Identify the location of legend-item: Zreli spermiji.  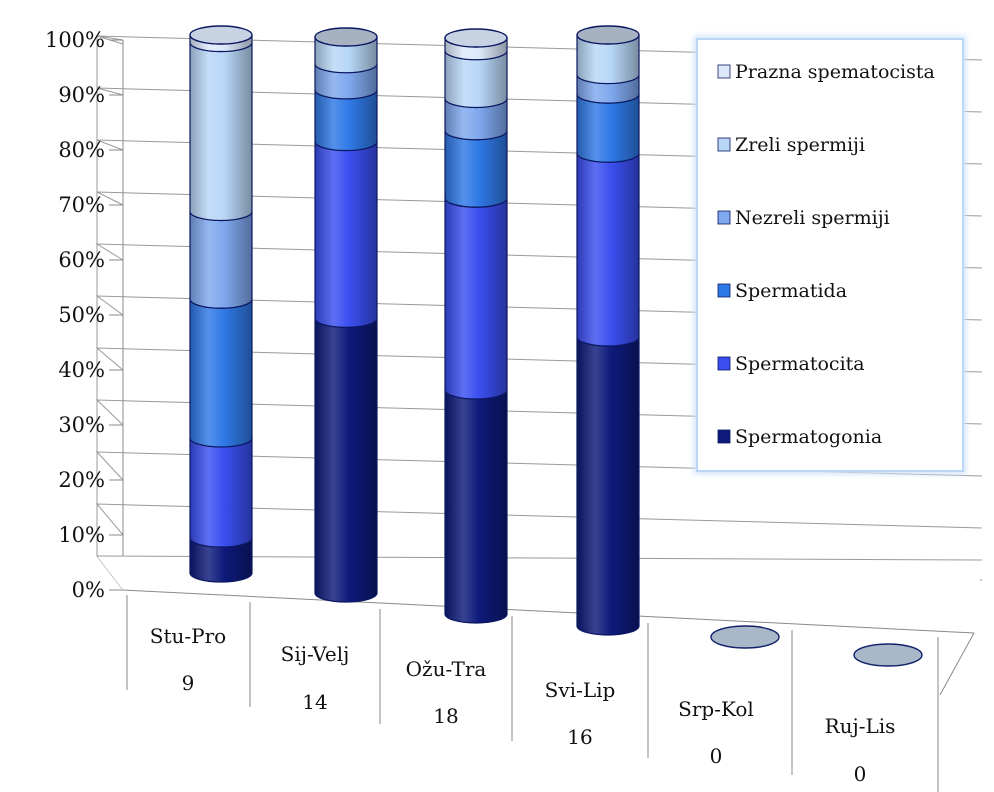
(791, 145).